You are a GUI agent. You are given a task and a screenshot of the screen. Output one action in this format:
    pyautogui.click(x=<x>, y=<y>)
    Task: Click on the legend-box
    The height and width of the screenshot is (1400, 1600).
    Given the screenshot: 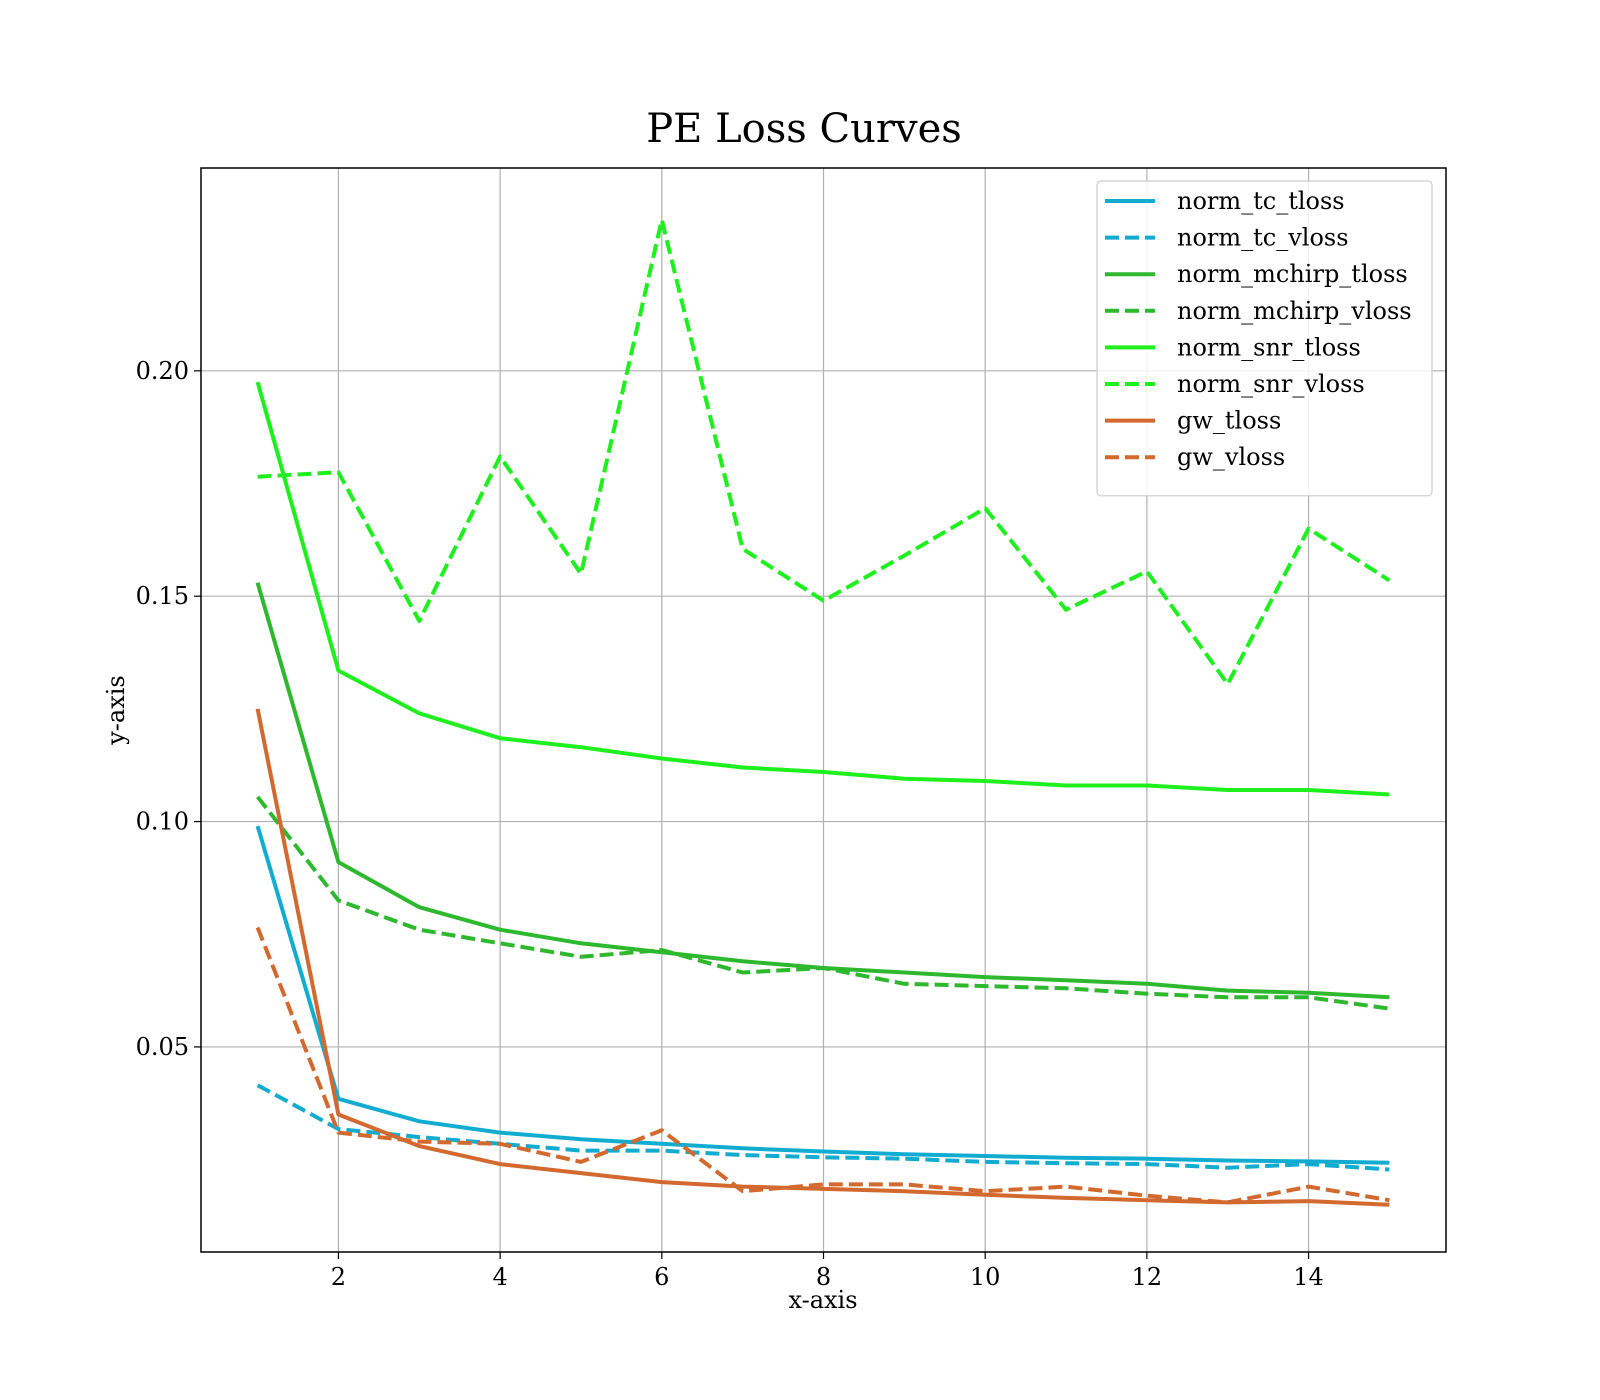 What is the action you would take?
    pyautogui.click(x=1264, y=338)
    